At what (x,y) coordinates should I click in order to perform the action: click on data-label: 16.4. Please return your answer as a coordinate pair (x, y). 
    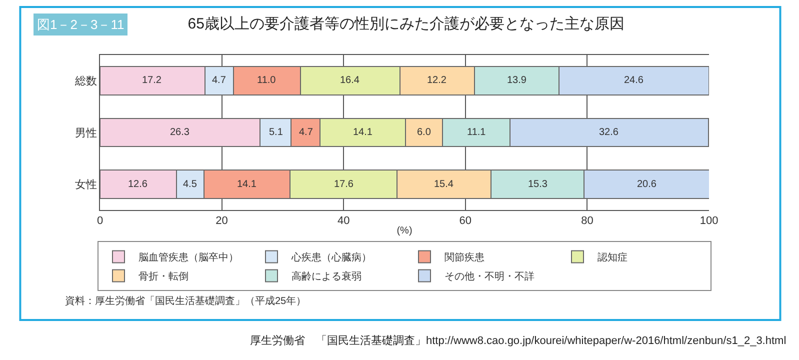
    Looking at the image, I should click on (350, 80).